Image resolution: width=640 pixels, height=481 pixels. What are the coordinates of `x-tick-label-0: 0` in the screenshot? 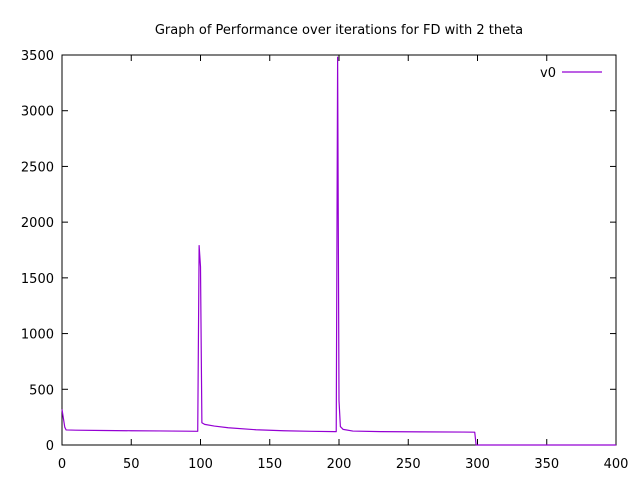 It's located at (62, 464).